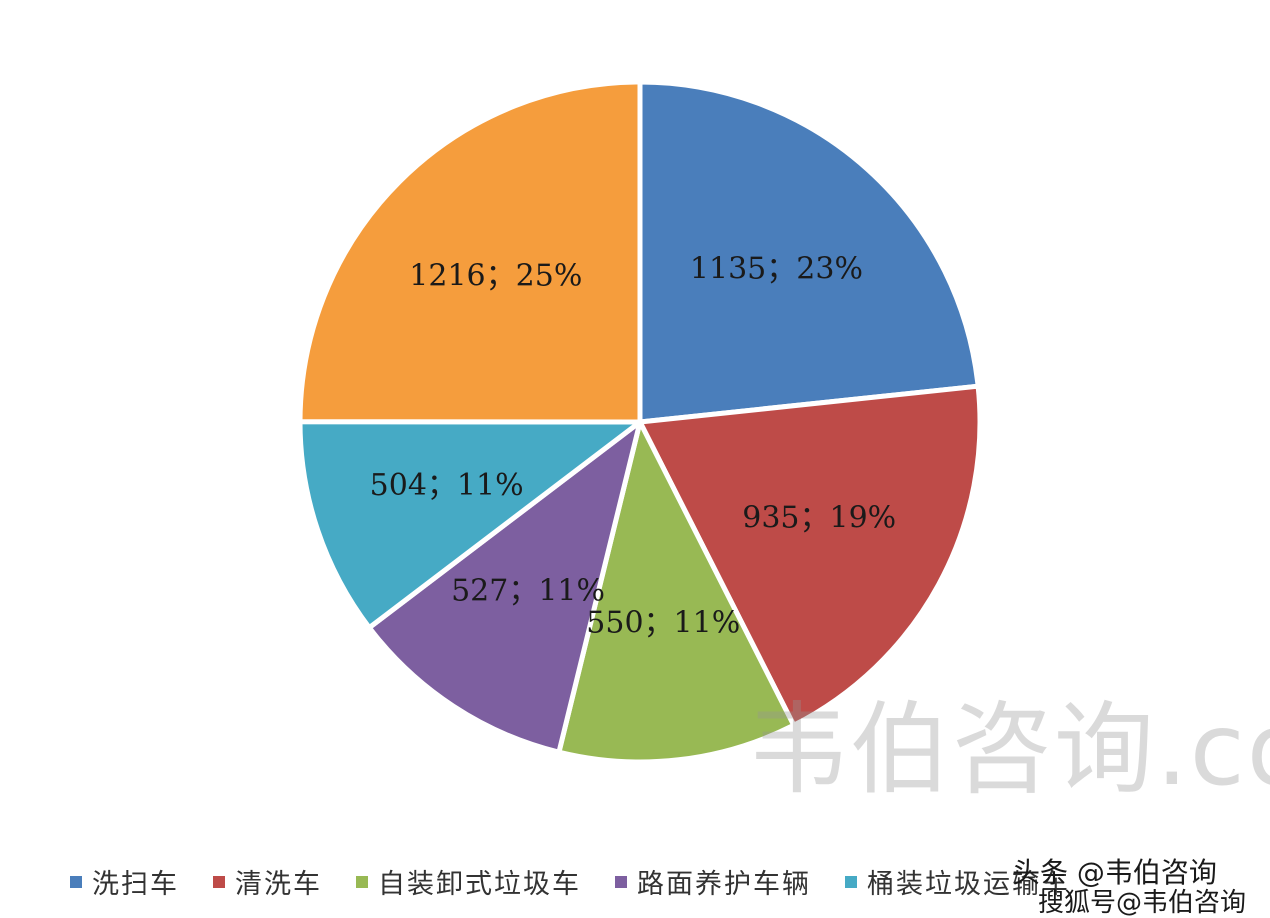 The image size is (1270, 918). I want to click on legend-label: 自装卸式垃圾车, so click(479, 884).